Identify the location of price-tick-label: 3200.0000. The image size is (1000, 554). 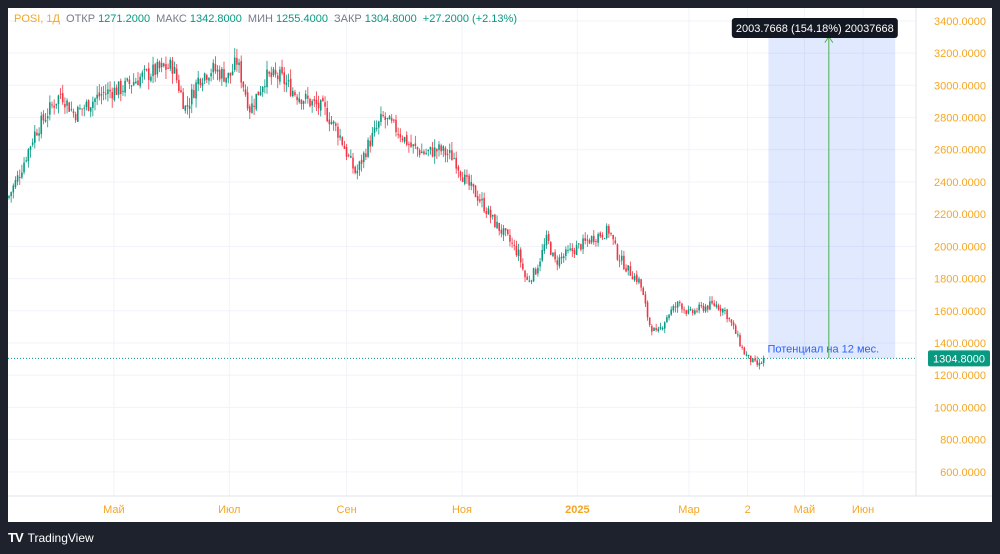
(960, 54).